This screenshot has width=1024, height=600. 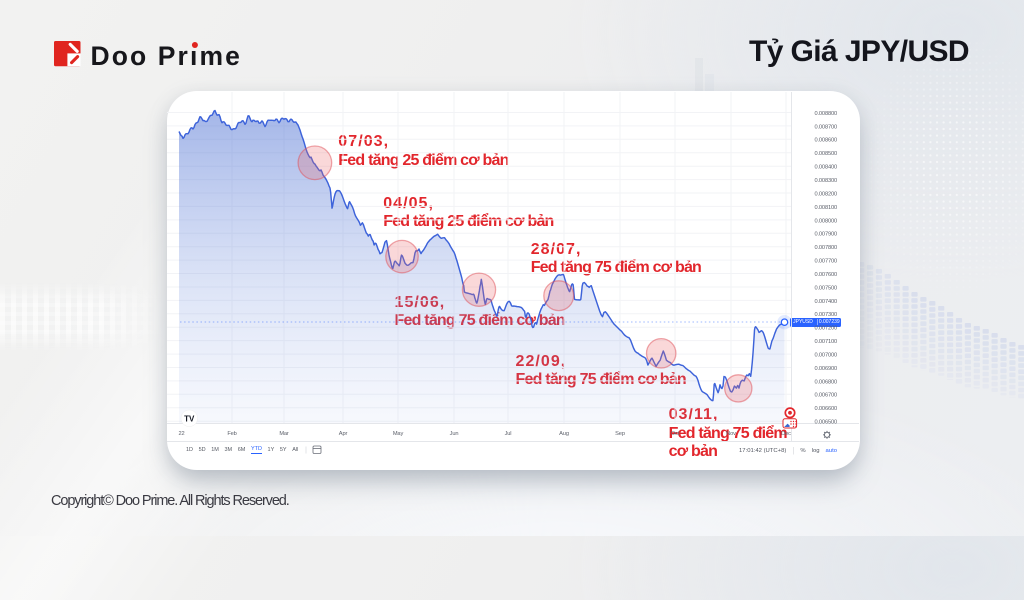 I want to click on svg-text: 0.006700, so click(x=825, y=396).